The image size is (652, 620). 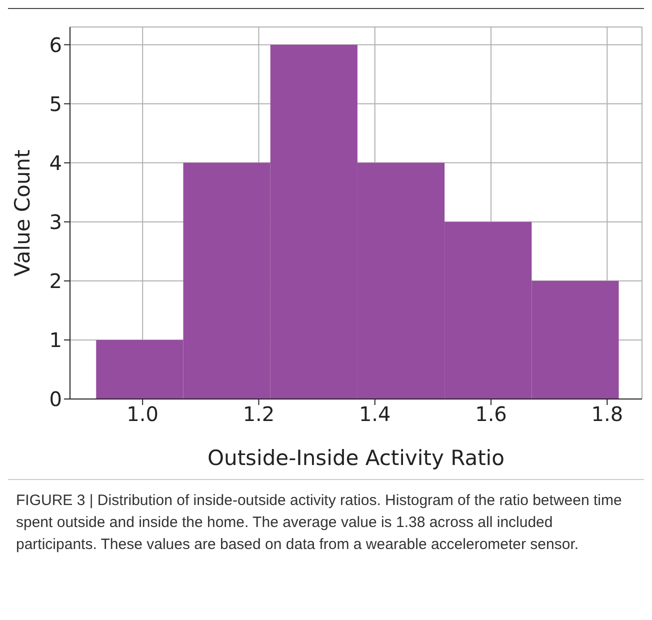 What do you see at coordinates (258, 414) in the screenshot?
I see `x-tick-label: 1.2` at bounding box center [258, 414].